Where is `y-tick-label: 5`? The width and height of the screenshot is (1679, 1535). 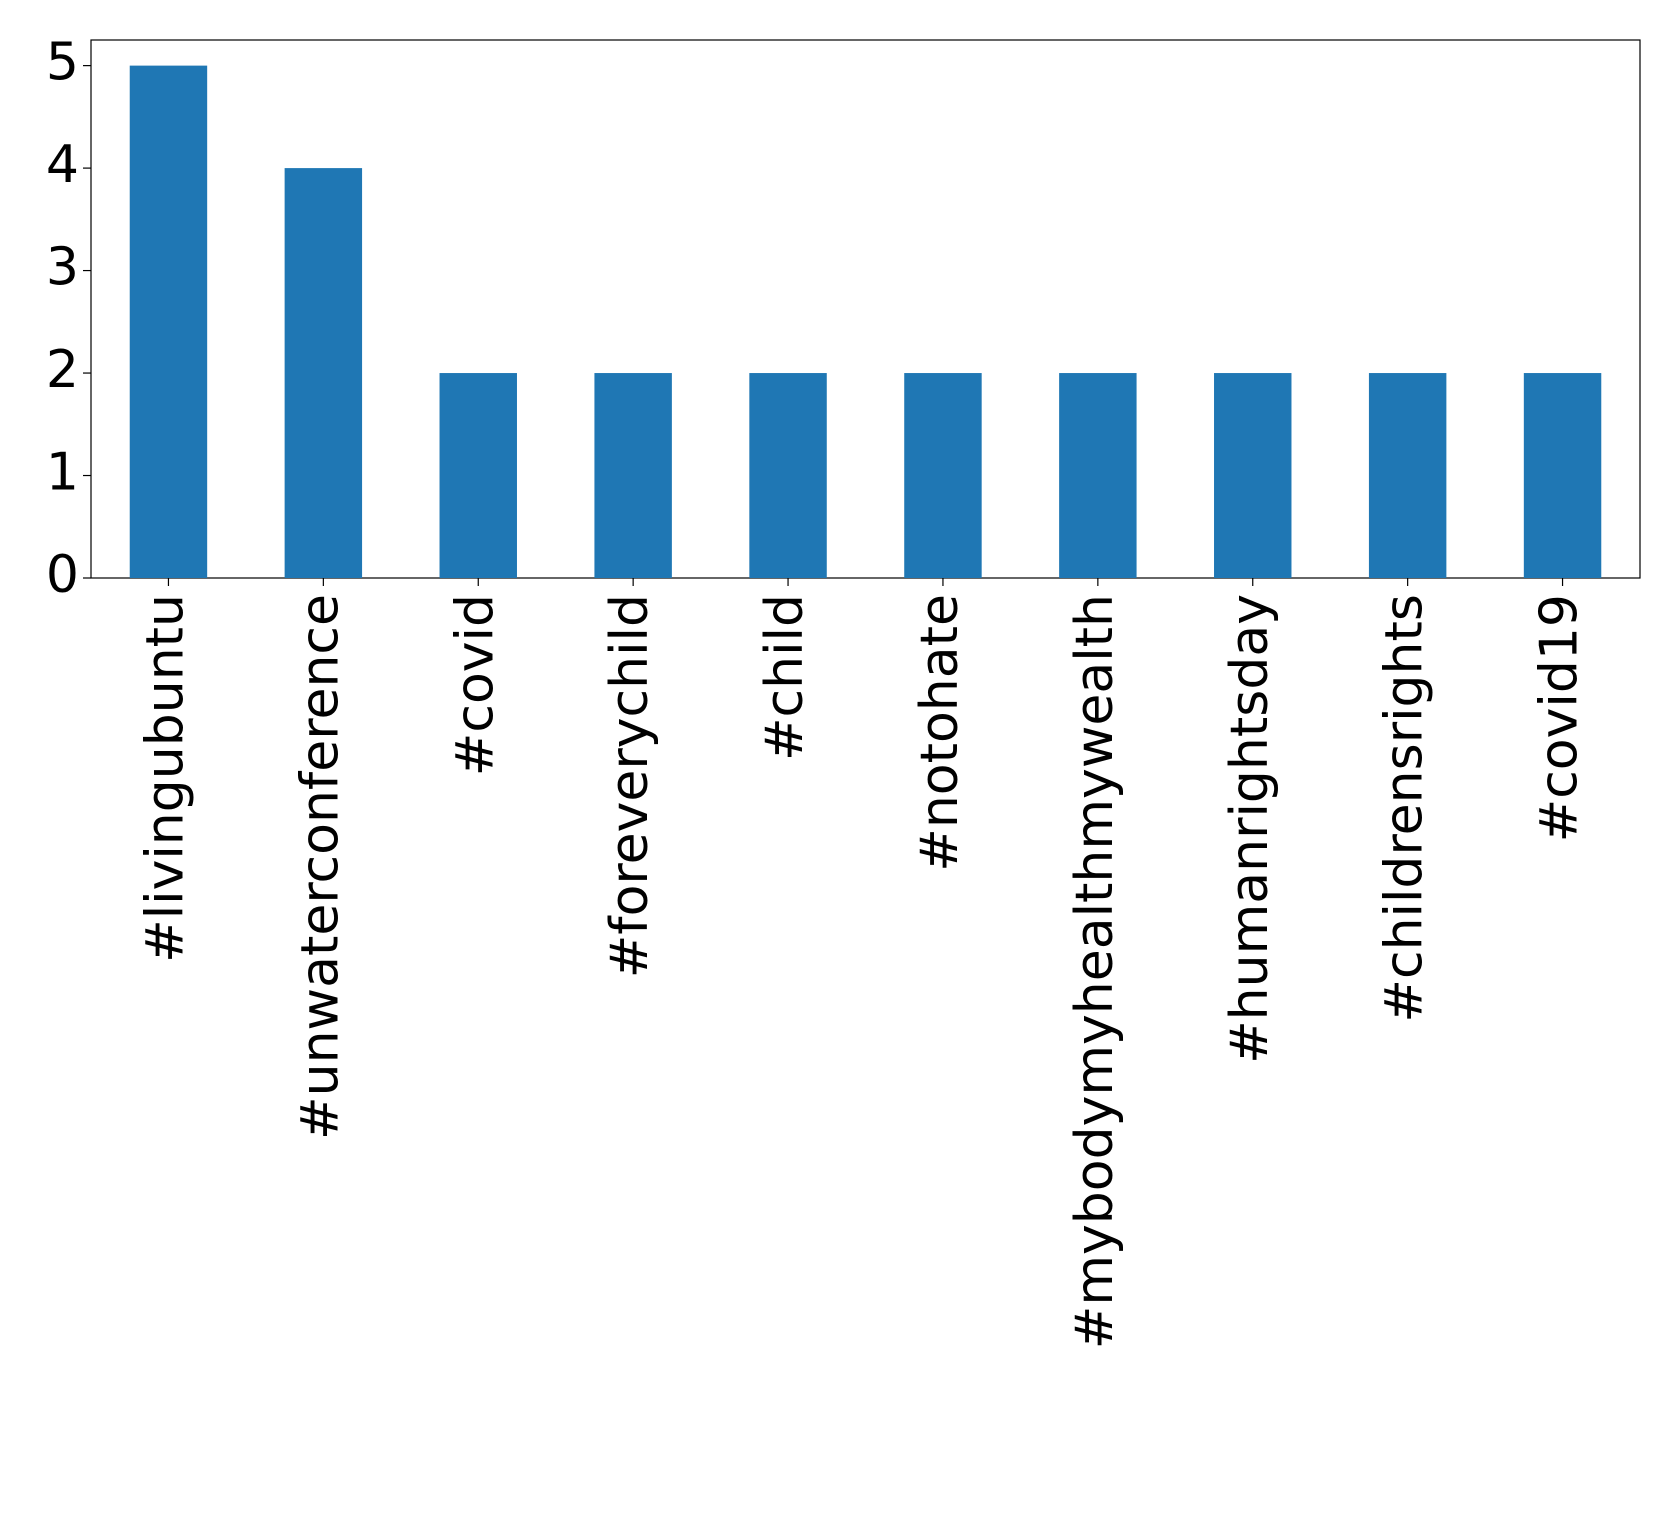 y-tick-label: 5 is located at coordinates (62, 63).